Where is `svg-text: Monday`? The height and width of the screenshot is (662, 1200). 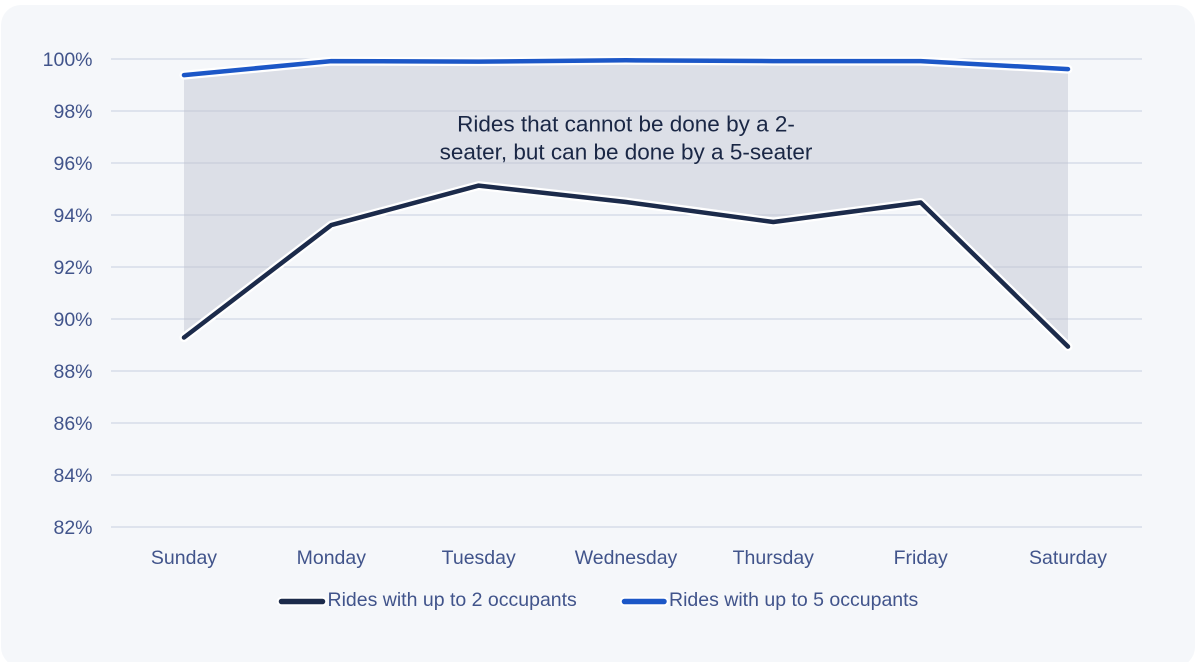
svg-text: Monday is located at coordinates (332, 558).